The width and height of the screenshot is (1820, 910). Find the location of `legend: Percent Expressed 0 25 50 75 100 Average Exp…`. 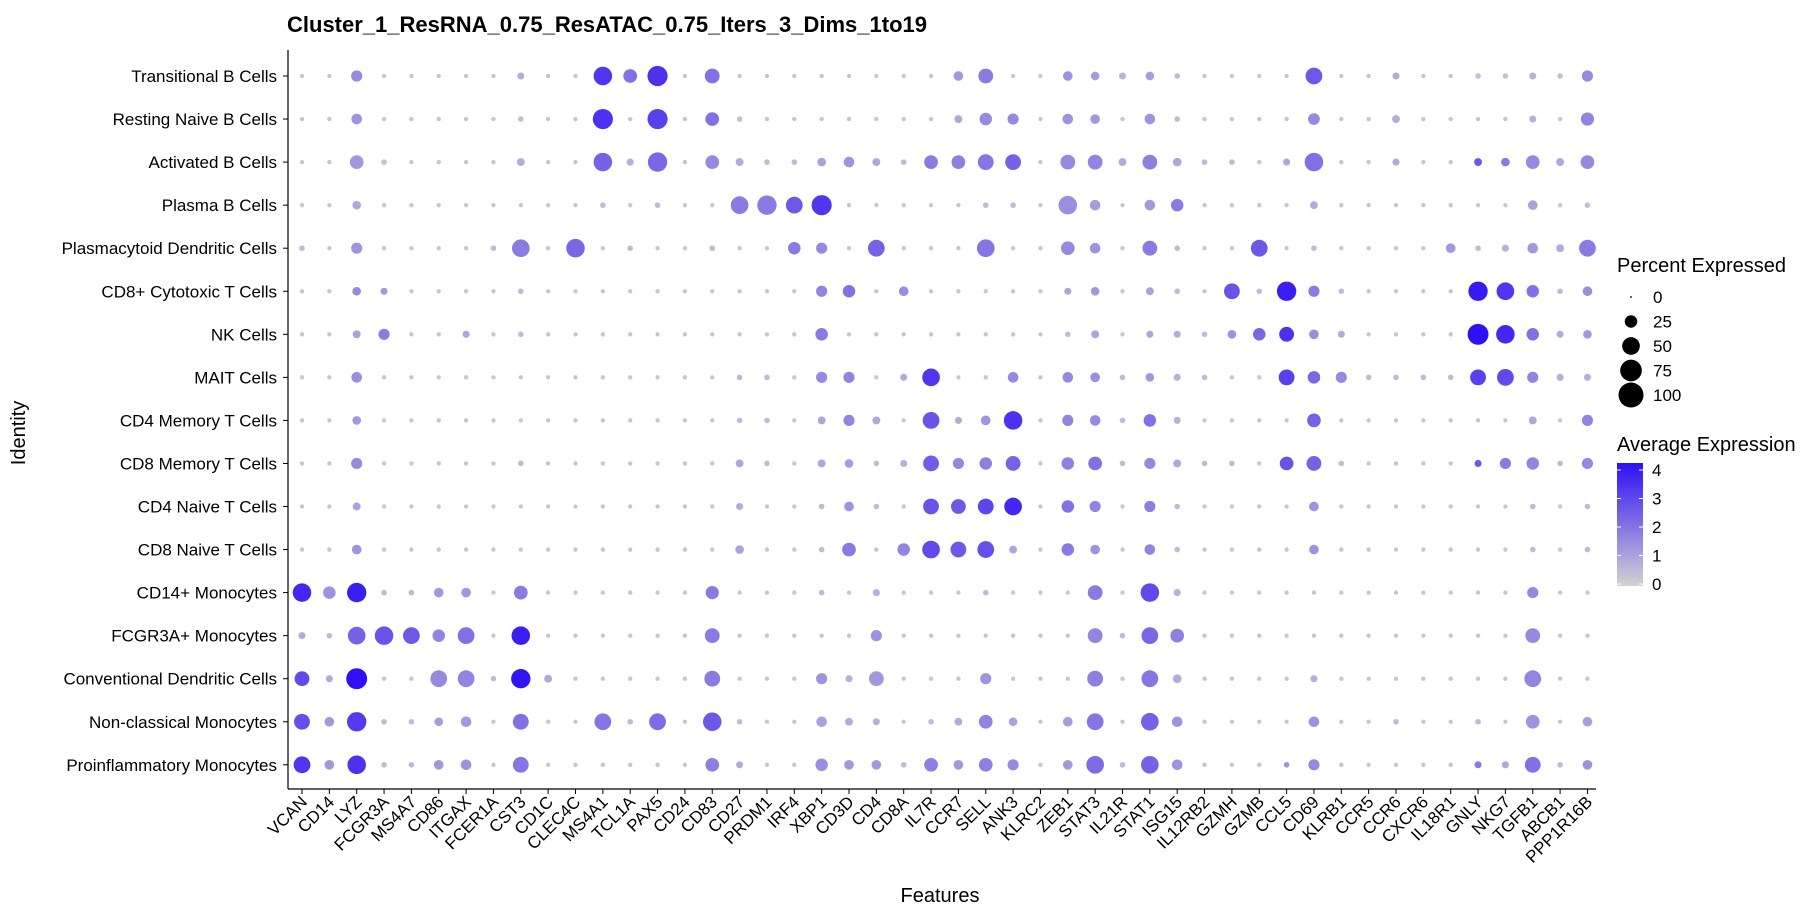

legend: Percent Expressed 0 25 50 75 100 Average Exp… is located at coordinates (1706, 424).